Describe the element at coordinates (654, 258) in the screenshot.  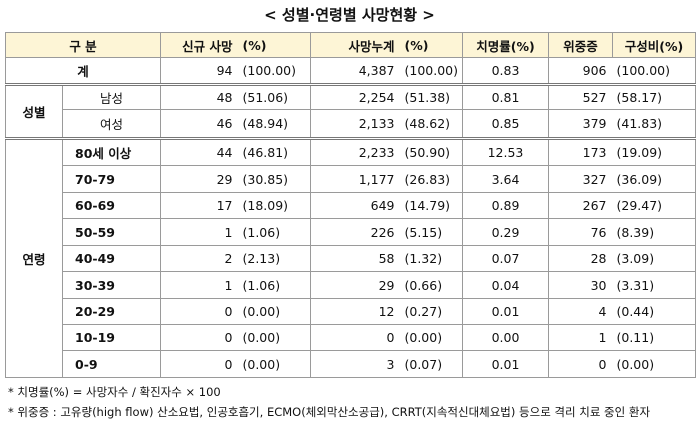
I see `data-cell: (3.09)` at that location.